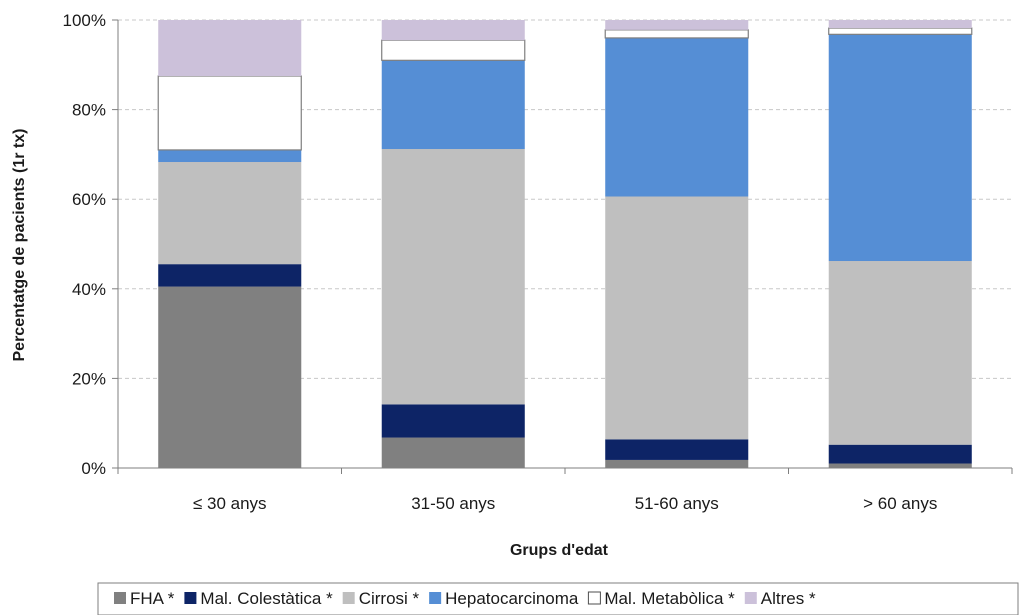 The height and width of the screenshot is (615, 1025). What do you see at coordinates (84, 20) in the screenshot?
I see `y-tick-label: 100%` at bounding box center [84, 20].